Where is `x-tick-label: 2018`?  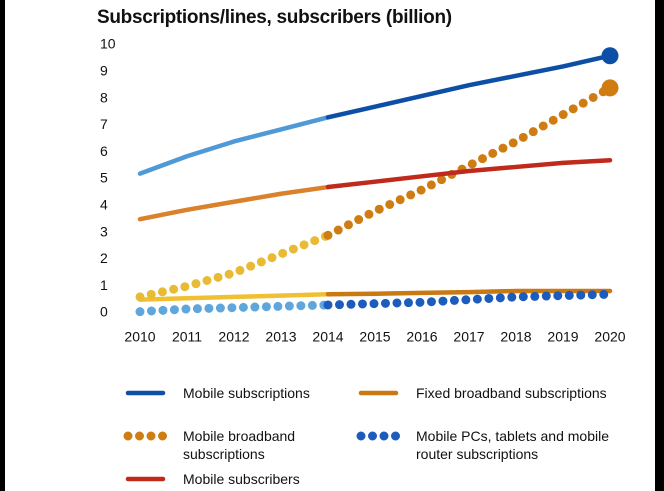 x-tick-label: 2018 is located at coordinates (515, 337).